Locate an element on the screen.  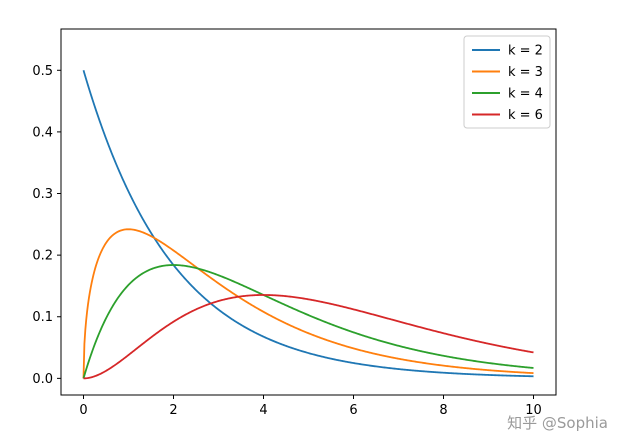
legend-box is located at coordinates (507, 82).